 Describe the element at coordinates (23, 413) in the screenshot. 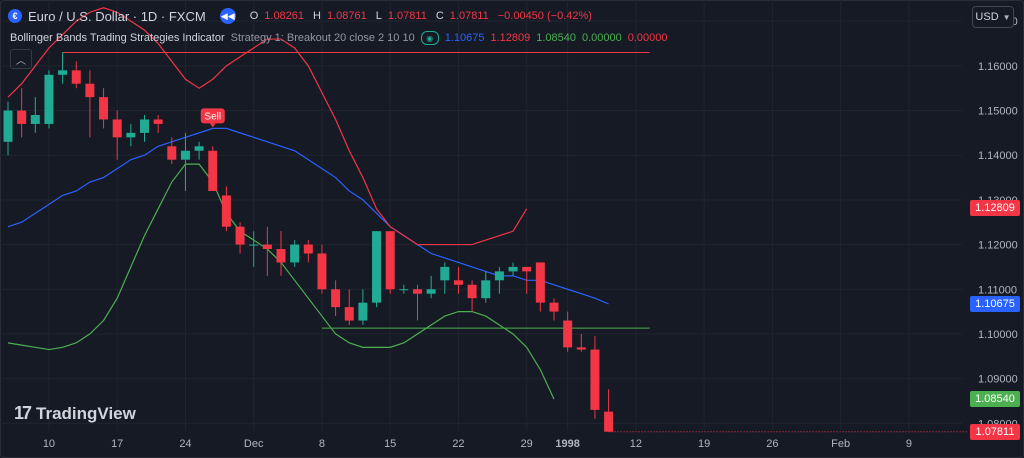

I see `tradingview-logo-icon: 17` at that location.